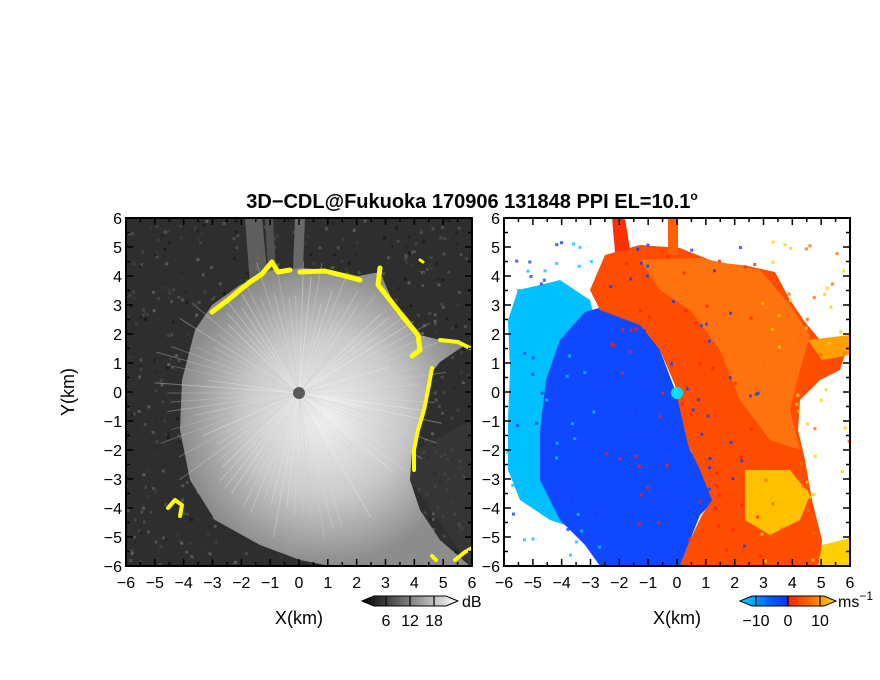 This screenshot has width=880, height=680. What do you see at coordinates (155, 583) in the screenshot?
I see `x-tick-label: −5` at bounding box center [155, 583].